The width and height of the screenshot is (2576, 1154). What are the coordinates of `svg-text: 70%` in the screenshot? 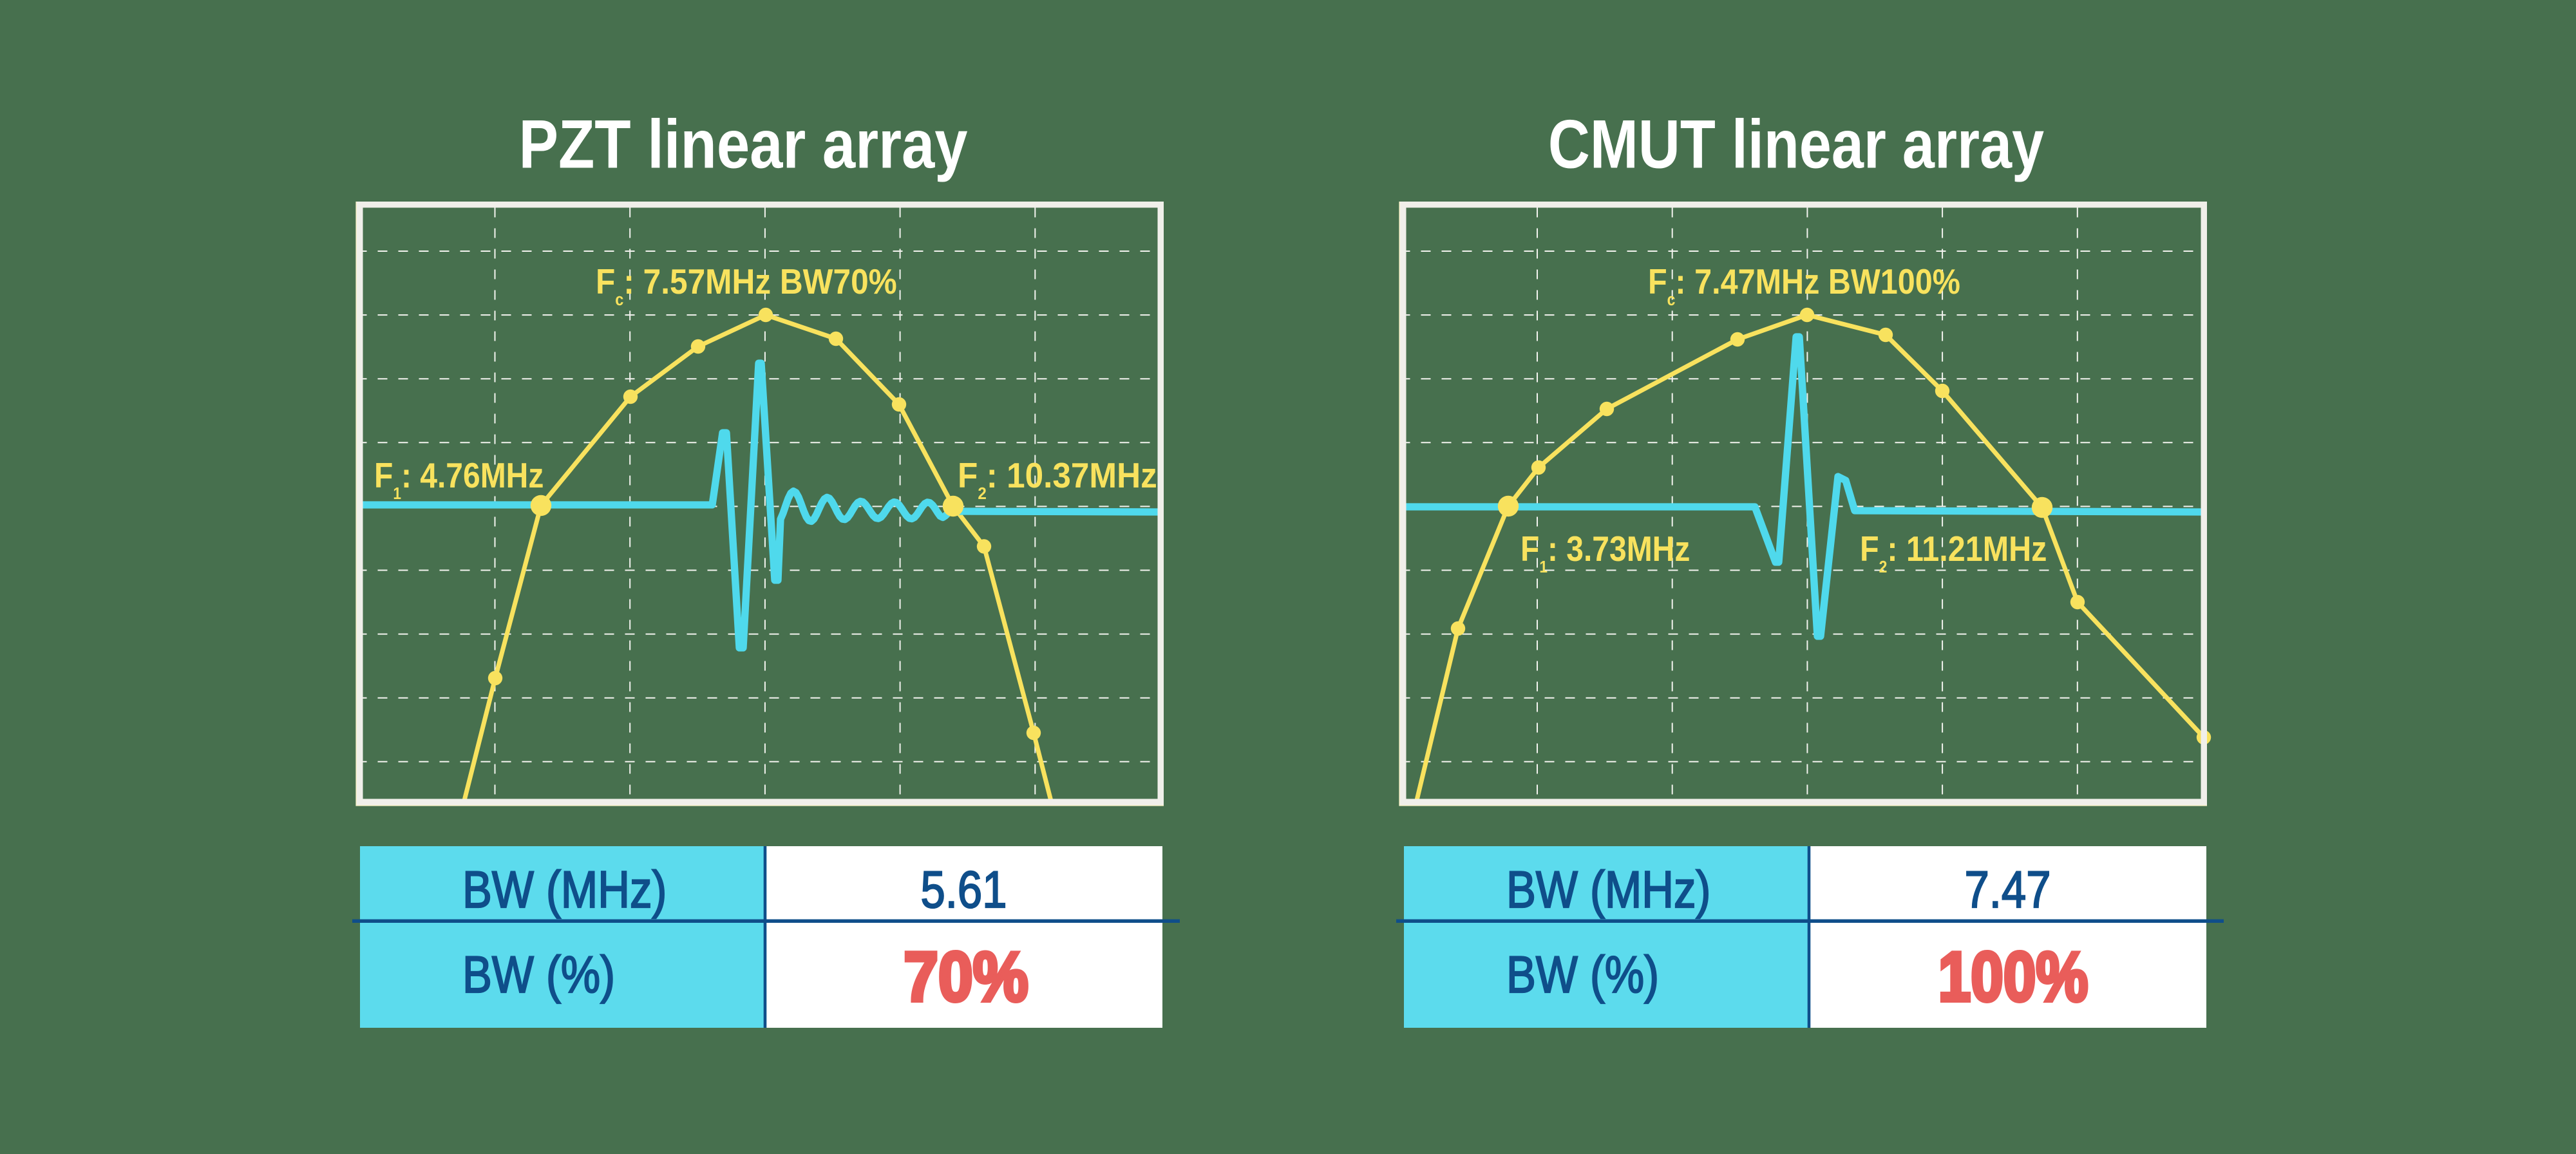 It's located at (966, 977).